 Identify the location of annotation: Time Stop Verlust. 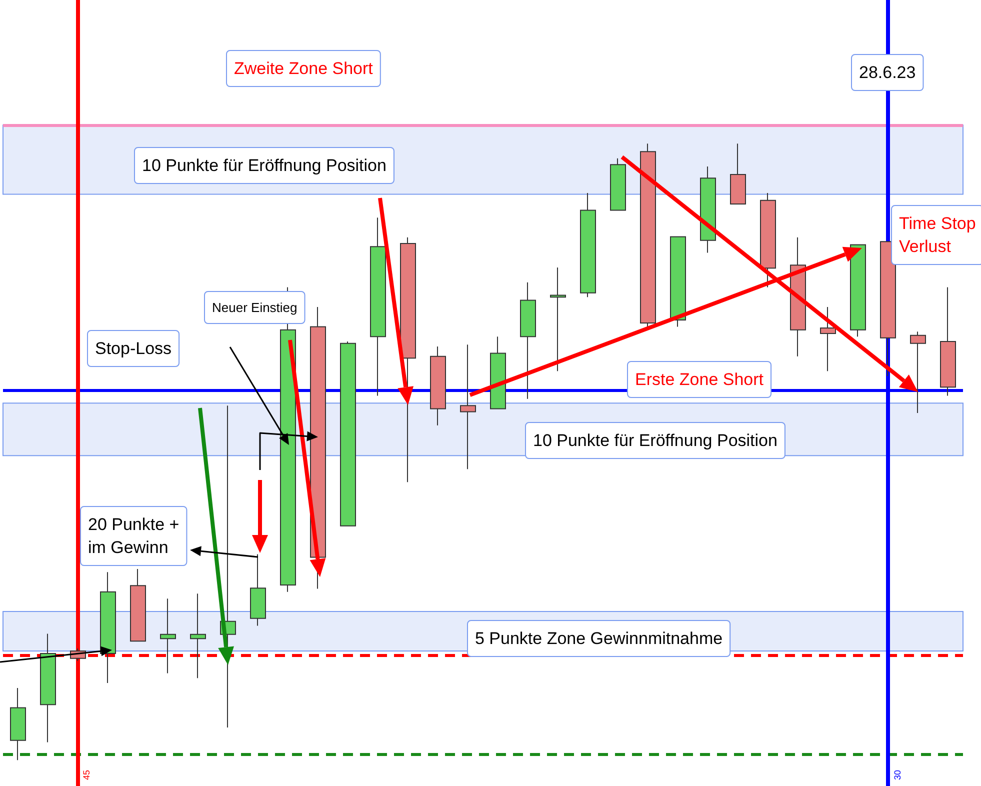
(937, 235).